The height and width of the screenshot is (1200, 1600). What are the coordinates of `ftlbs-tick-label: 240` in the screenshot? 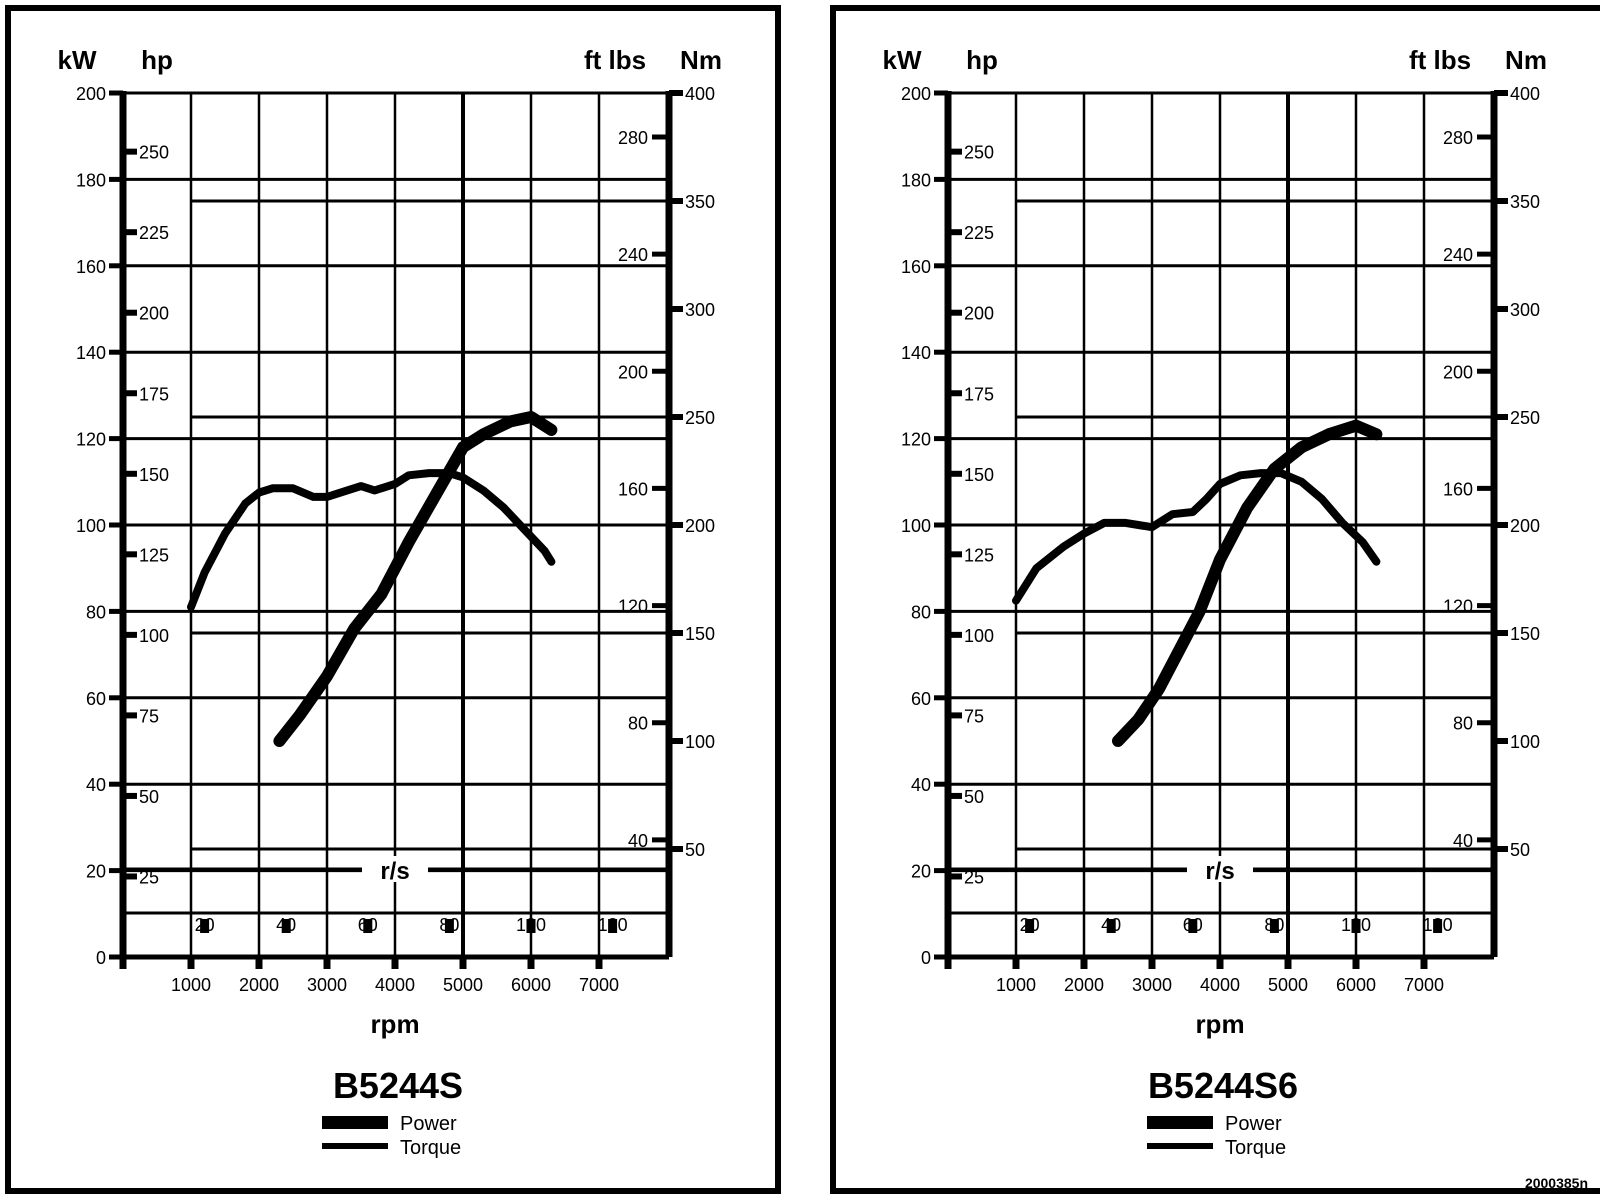 It's located at (1458, 255).